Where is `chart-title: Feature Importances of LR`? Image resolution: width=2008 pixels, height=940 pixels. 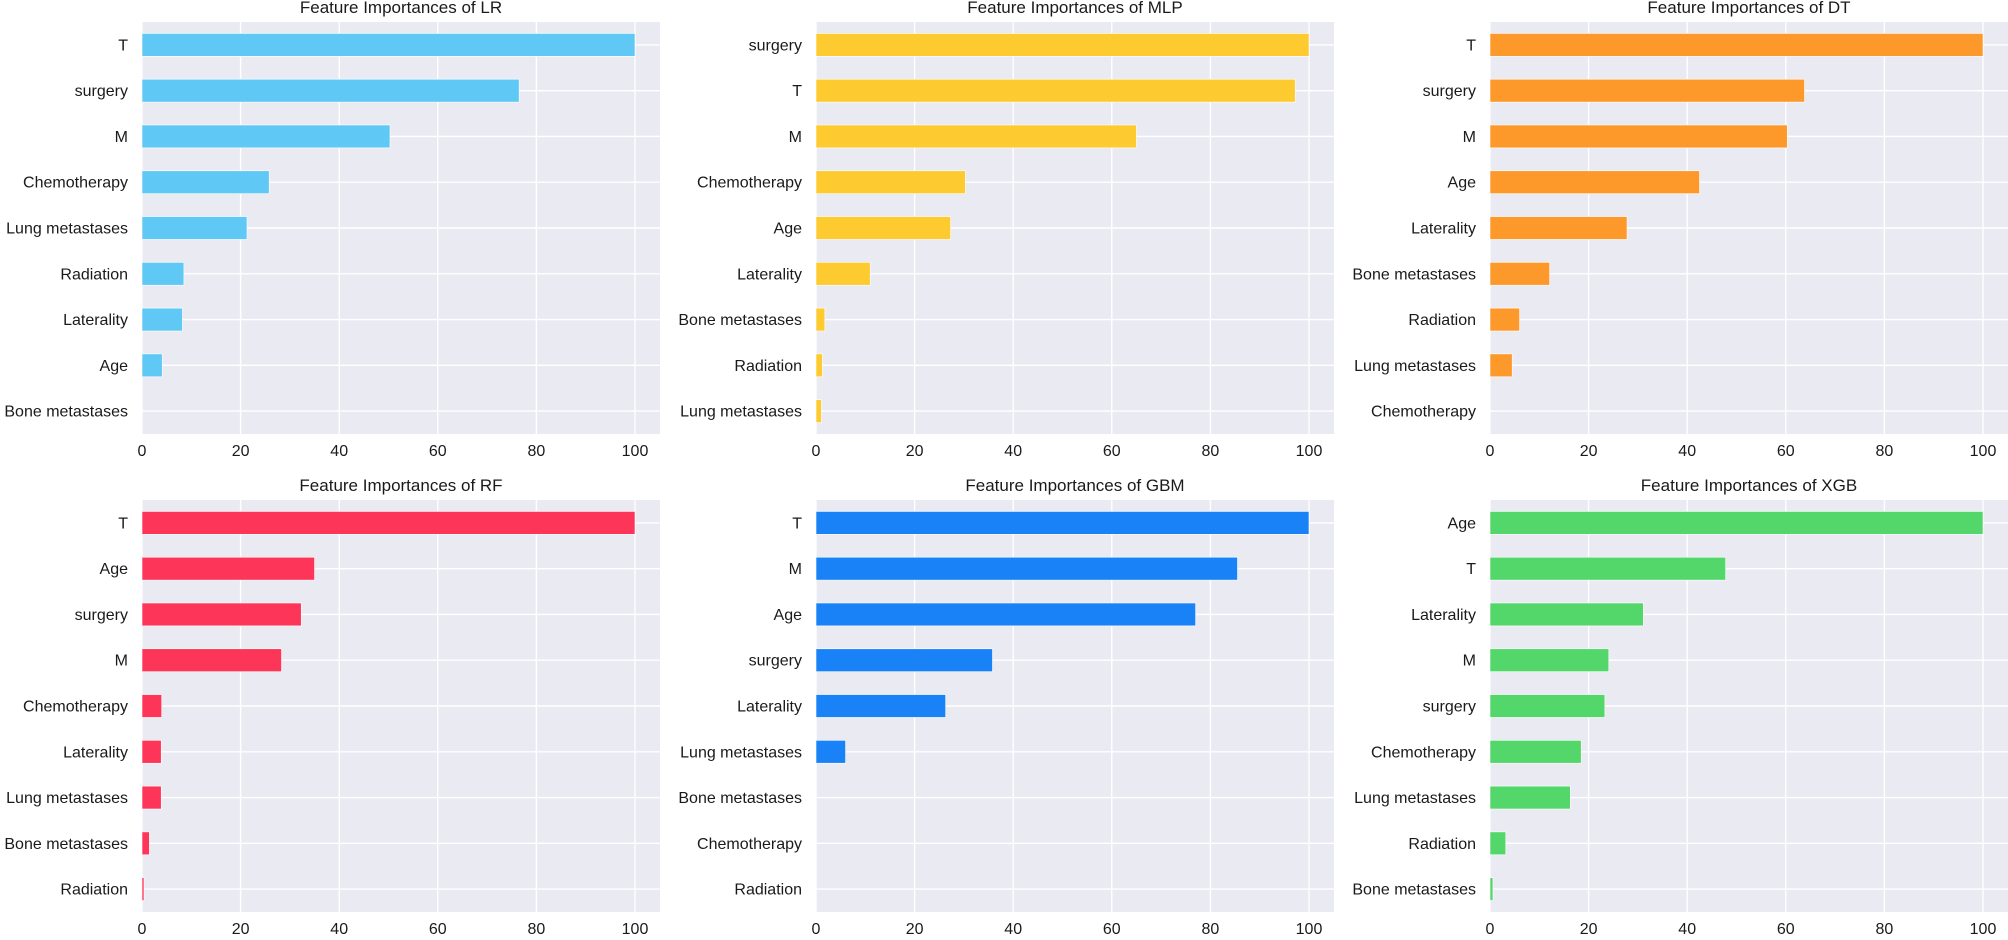
chart-title: Feature Importances of LR is located at coordinates (401, 8).